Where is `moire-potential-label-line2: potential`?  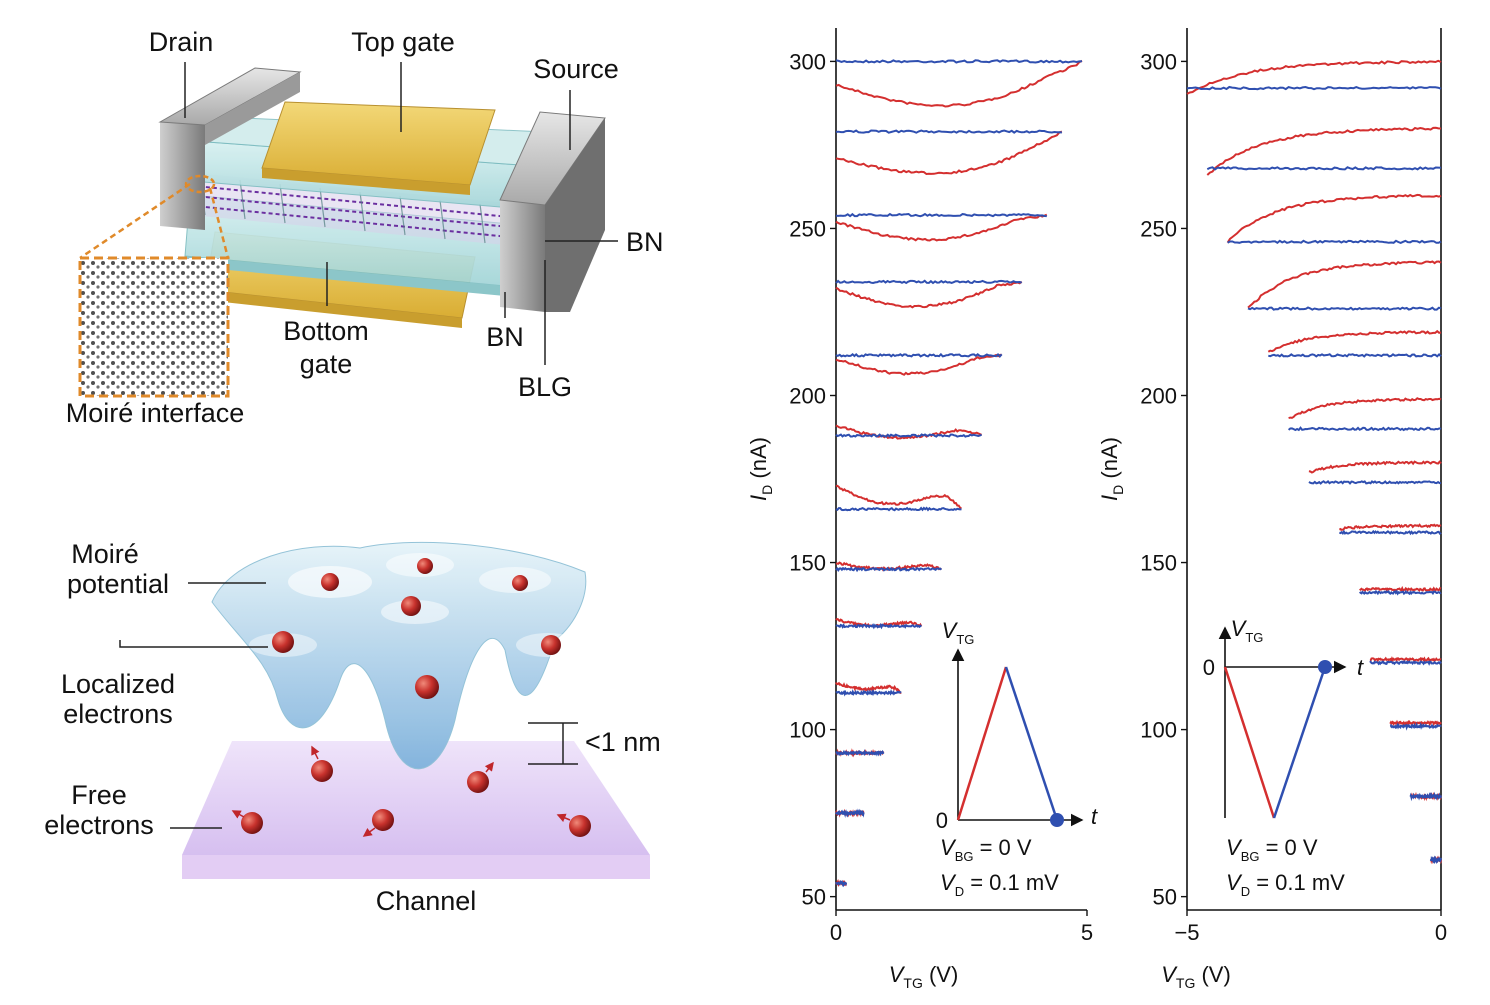 moire-potential-label-line2: potential is located at coordinates (118, 584).